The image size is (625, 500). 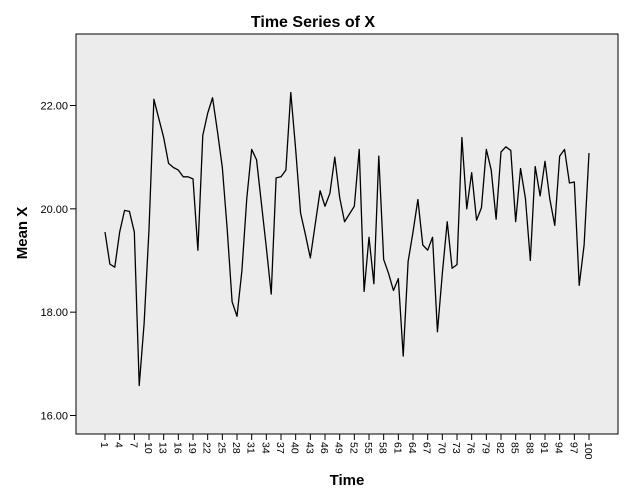 I want to click on x-tick-label: 16, so click(x=177, y=448).